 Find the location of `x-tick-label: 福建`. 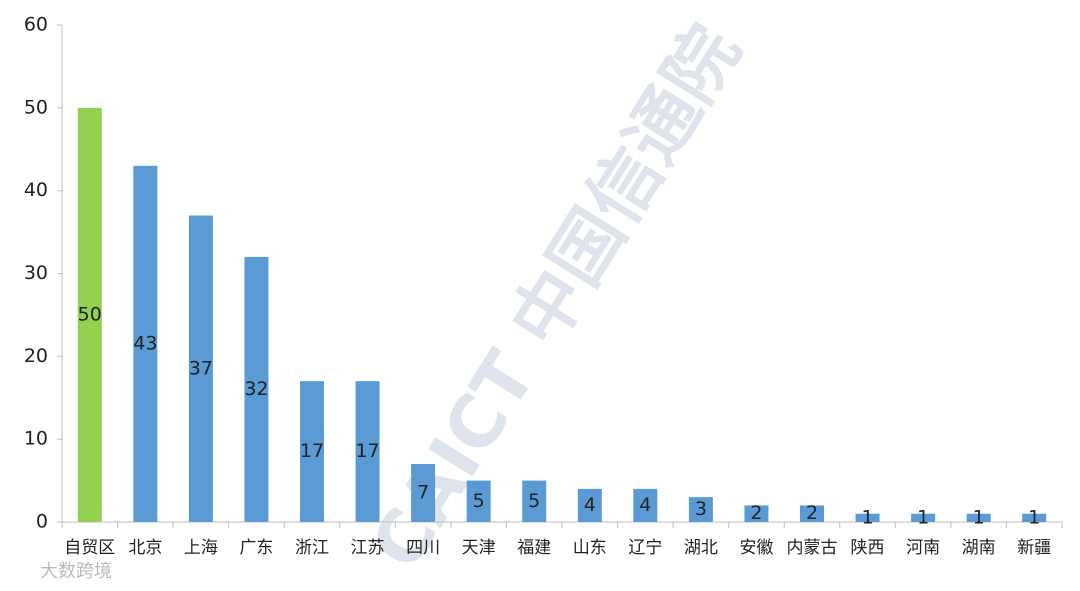

x-tick-label: 福建 is located at coordinates (534, 548).